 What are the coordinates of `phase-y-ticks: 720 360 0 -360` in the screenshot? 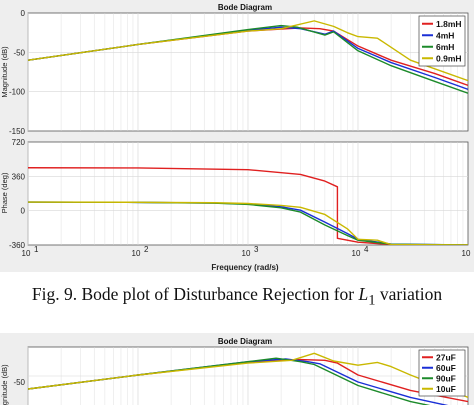 It's located at (17, 194).